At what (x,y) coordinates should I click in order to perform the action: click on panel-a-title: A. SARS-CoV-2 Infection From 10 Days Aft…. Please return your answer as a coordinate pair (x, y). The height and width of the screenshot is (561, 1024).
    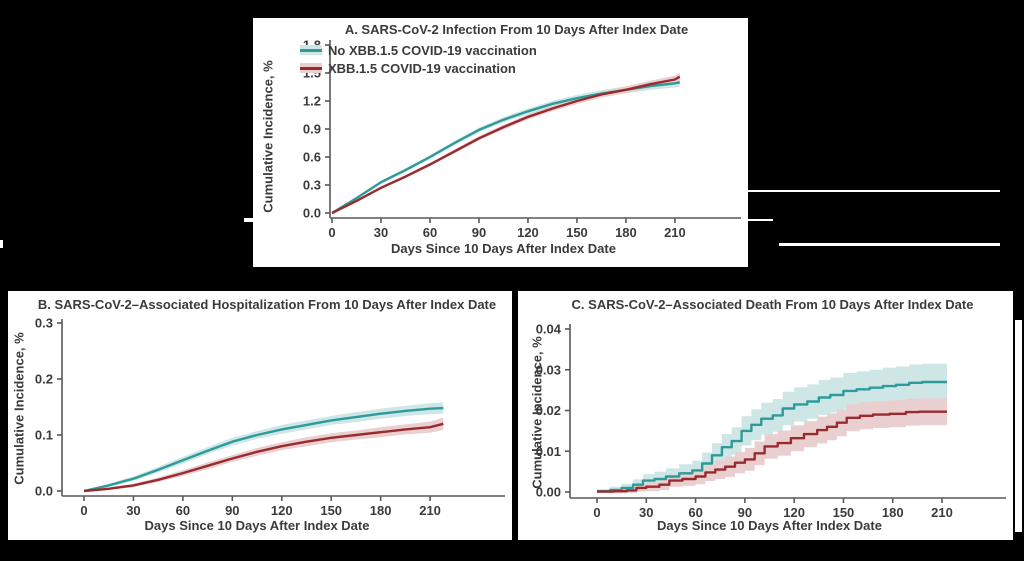
    Looking at the image, I should click on (516, 29).